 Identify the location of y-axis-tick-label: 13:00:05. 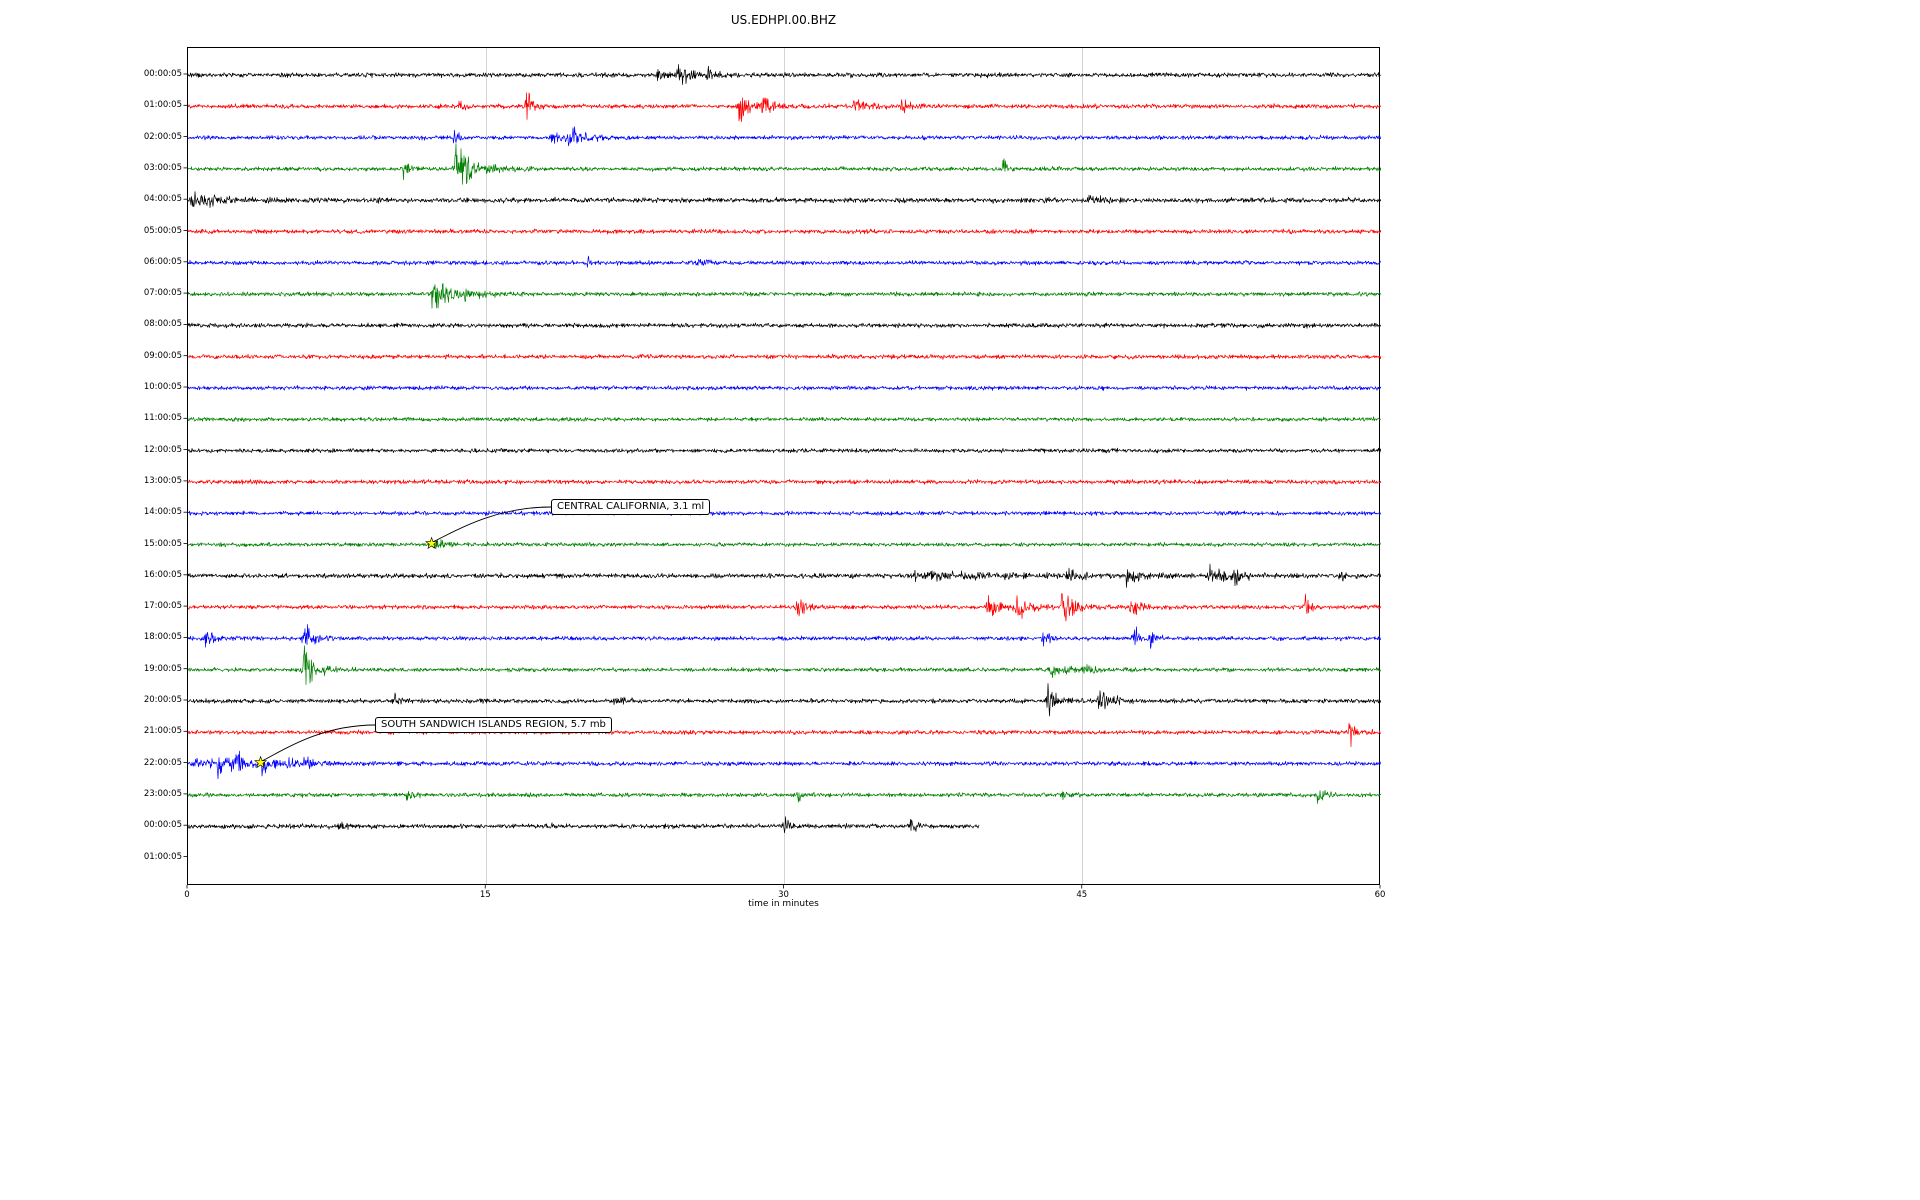
(162, 480).